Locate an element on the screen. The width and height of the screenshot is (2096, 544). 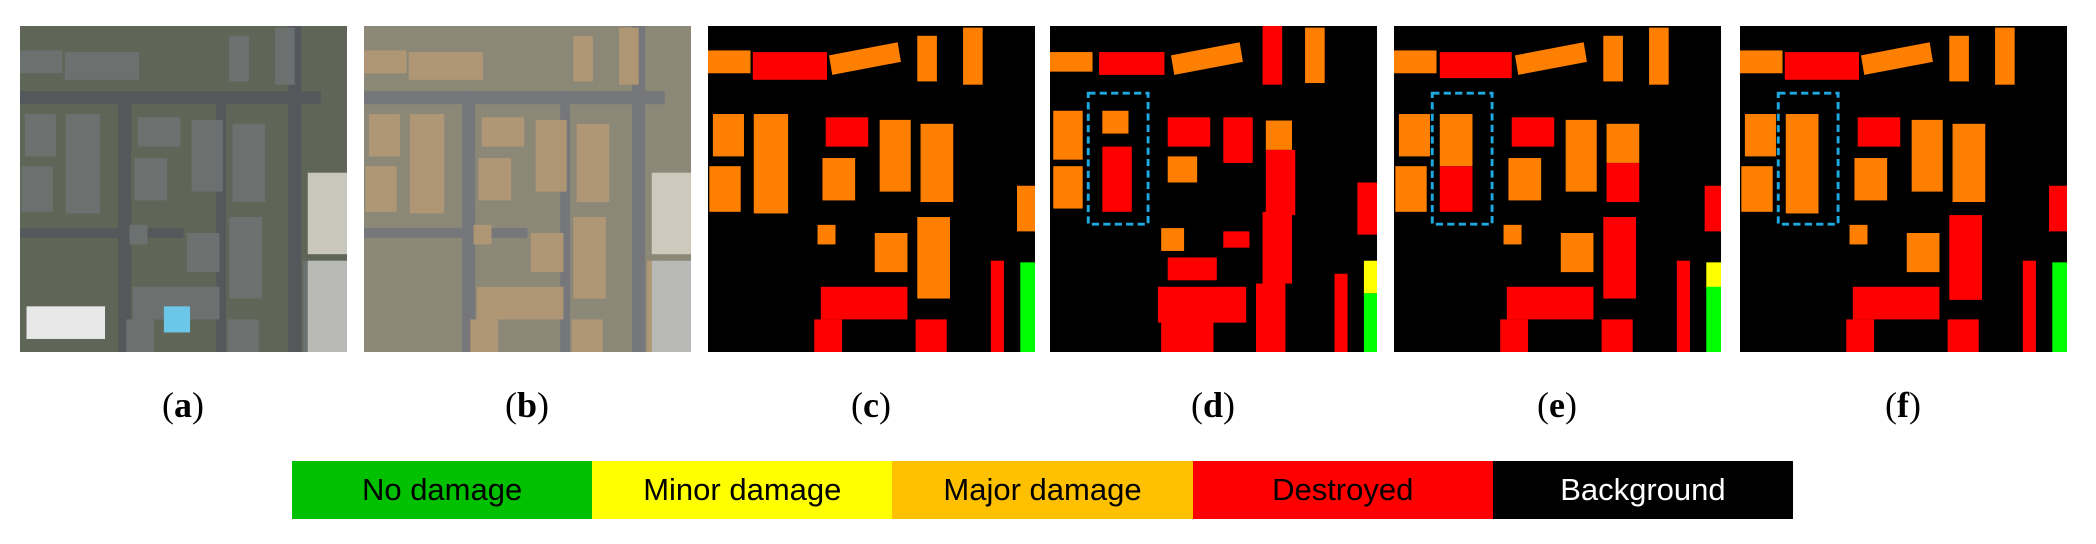
caption-f: (f) is located at coordinates (1903, 405).